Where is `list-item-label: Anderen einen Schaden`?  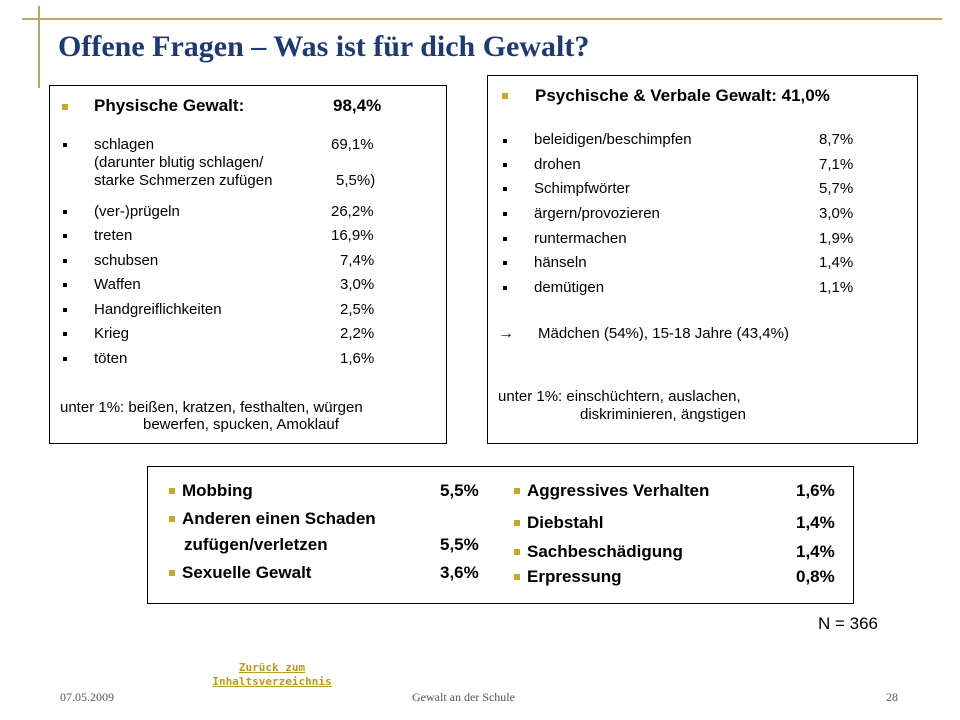 list-item-label: Anderen einen Schaden is located at coordinates (279, 518).